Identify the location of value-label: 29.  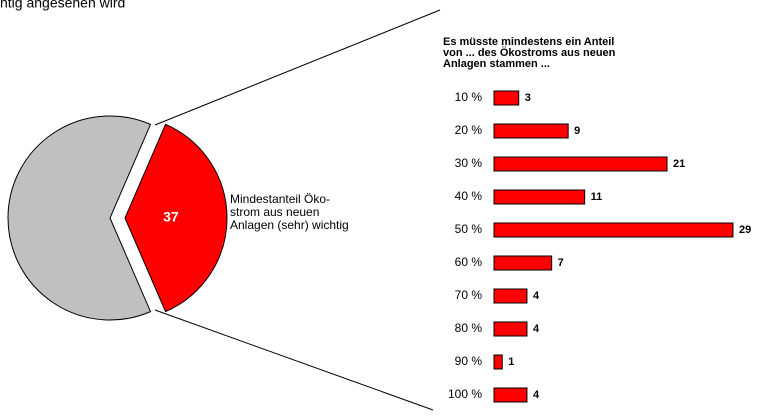
(745, 230).